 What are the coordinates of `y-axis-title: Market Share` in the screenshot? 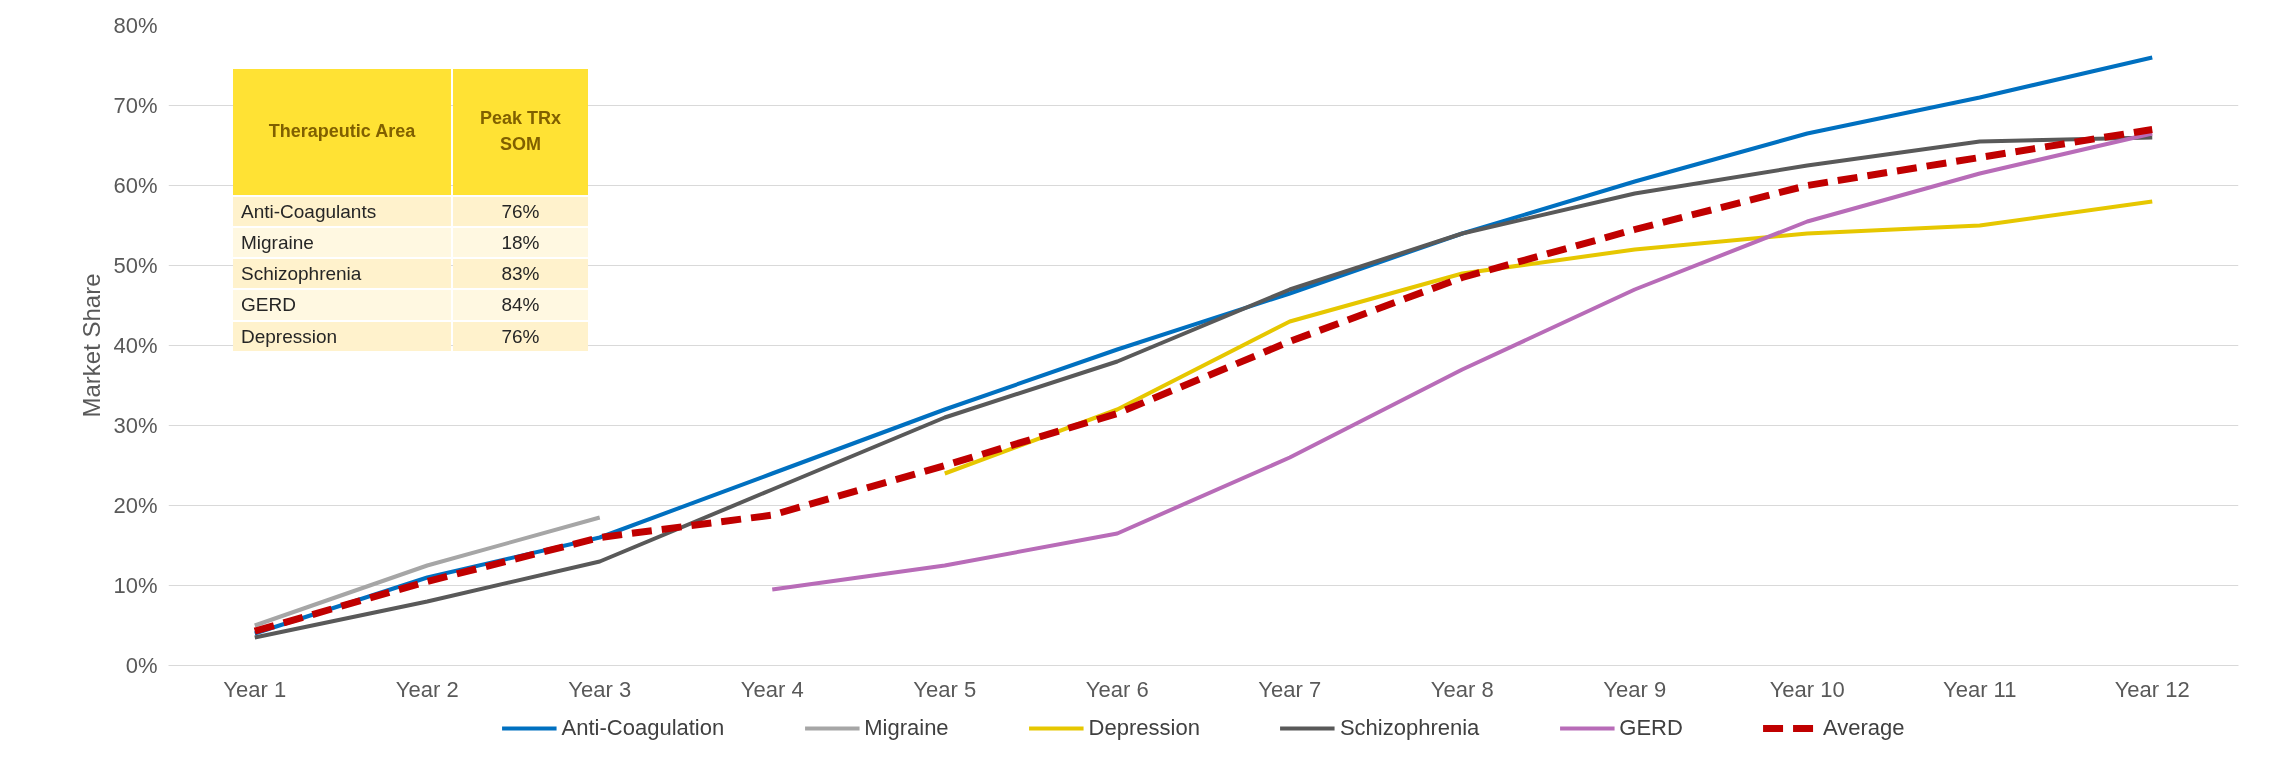 It's located at (92, 345).